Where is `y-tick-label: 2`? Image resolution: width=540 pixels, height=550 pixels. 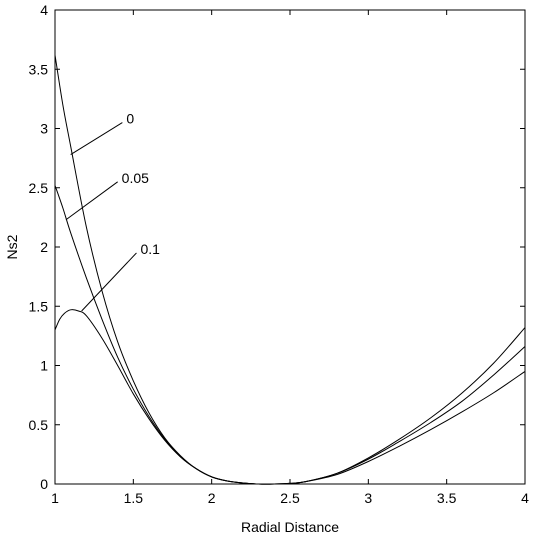
y-tick-label: 2 is located at coordinates (44, 247).